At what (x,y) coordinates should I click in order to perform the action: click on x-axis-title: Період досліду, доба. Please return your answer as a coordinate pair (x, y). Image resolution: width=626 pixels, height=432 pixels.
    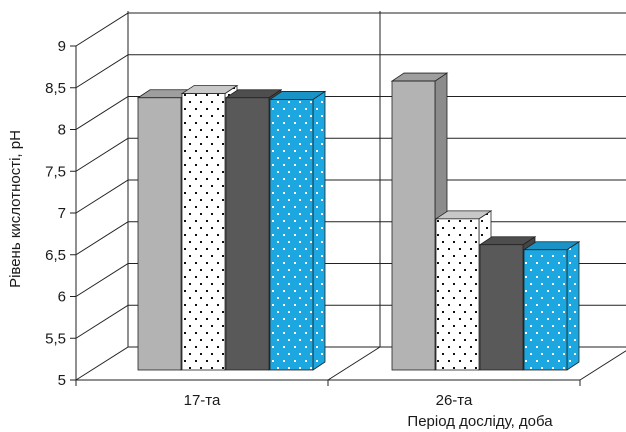
    Looking at the image, I should click on (480, 421).